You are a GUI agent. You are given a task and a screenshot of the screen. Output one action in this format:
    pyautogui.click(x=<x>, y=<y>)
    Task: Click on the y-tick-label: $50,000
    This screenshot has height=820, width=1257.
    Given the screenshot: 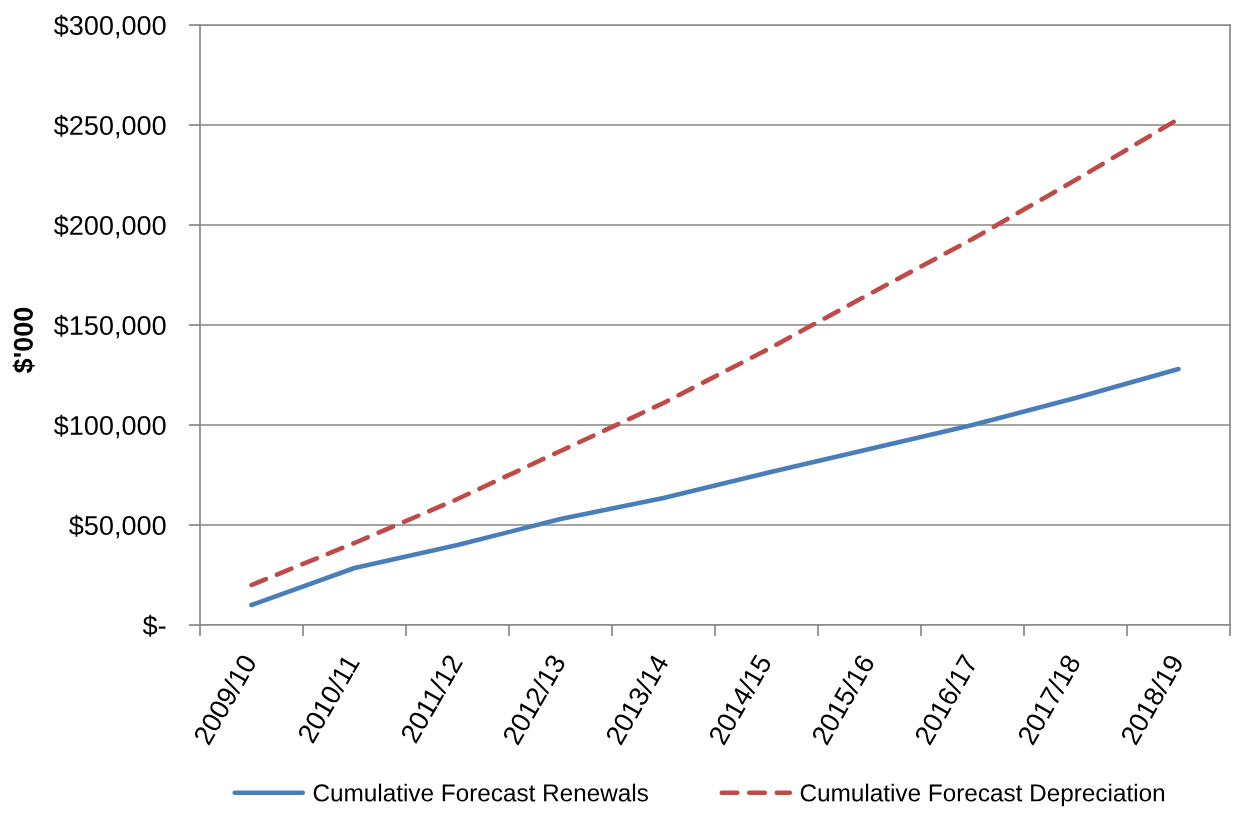 What is the action you would take?
    pyautogui.click(x=117, y=526)
    